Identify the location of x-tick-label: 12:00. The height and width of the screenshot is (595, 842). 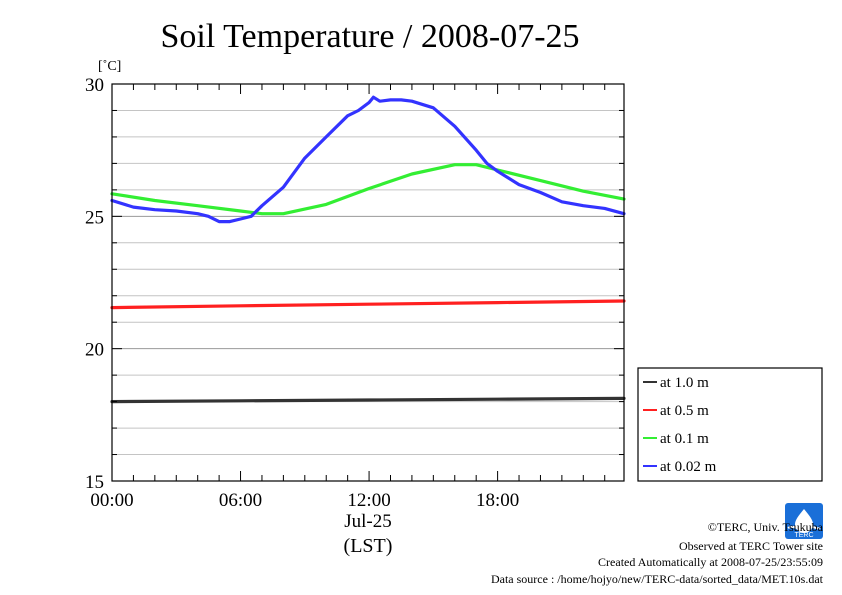
(368, 500).